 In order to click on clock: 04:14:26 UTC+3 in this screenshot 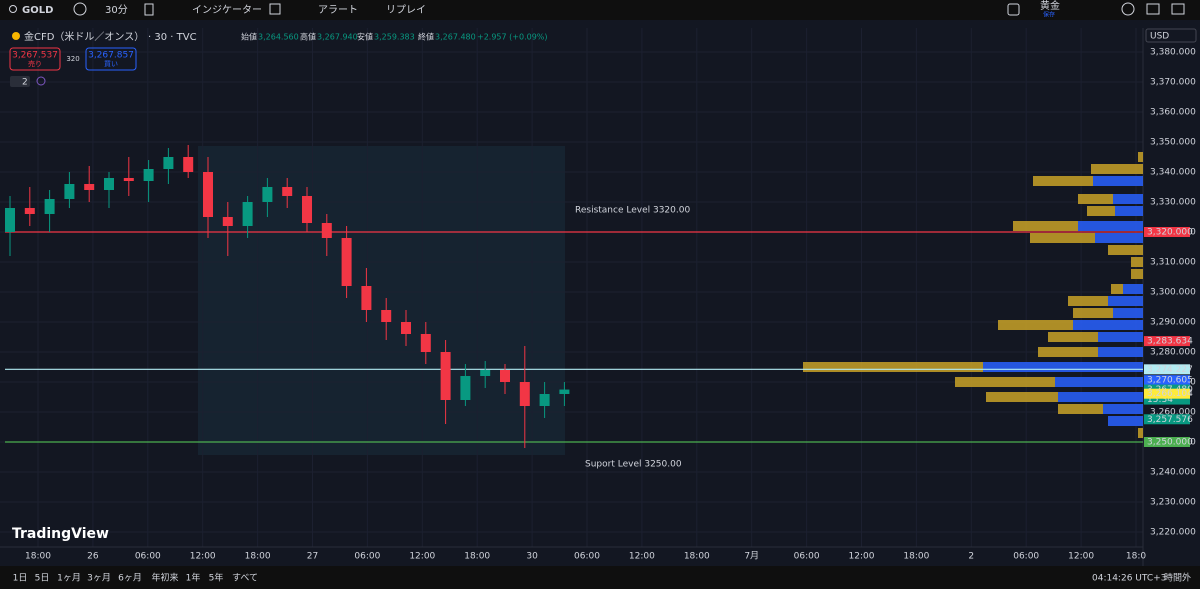, I will do `click(1129, 579)`.